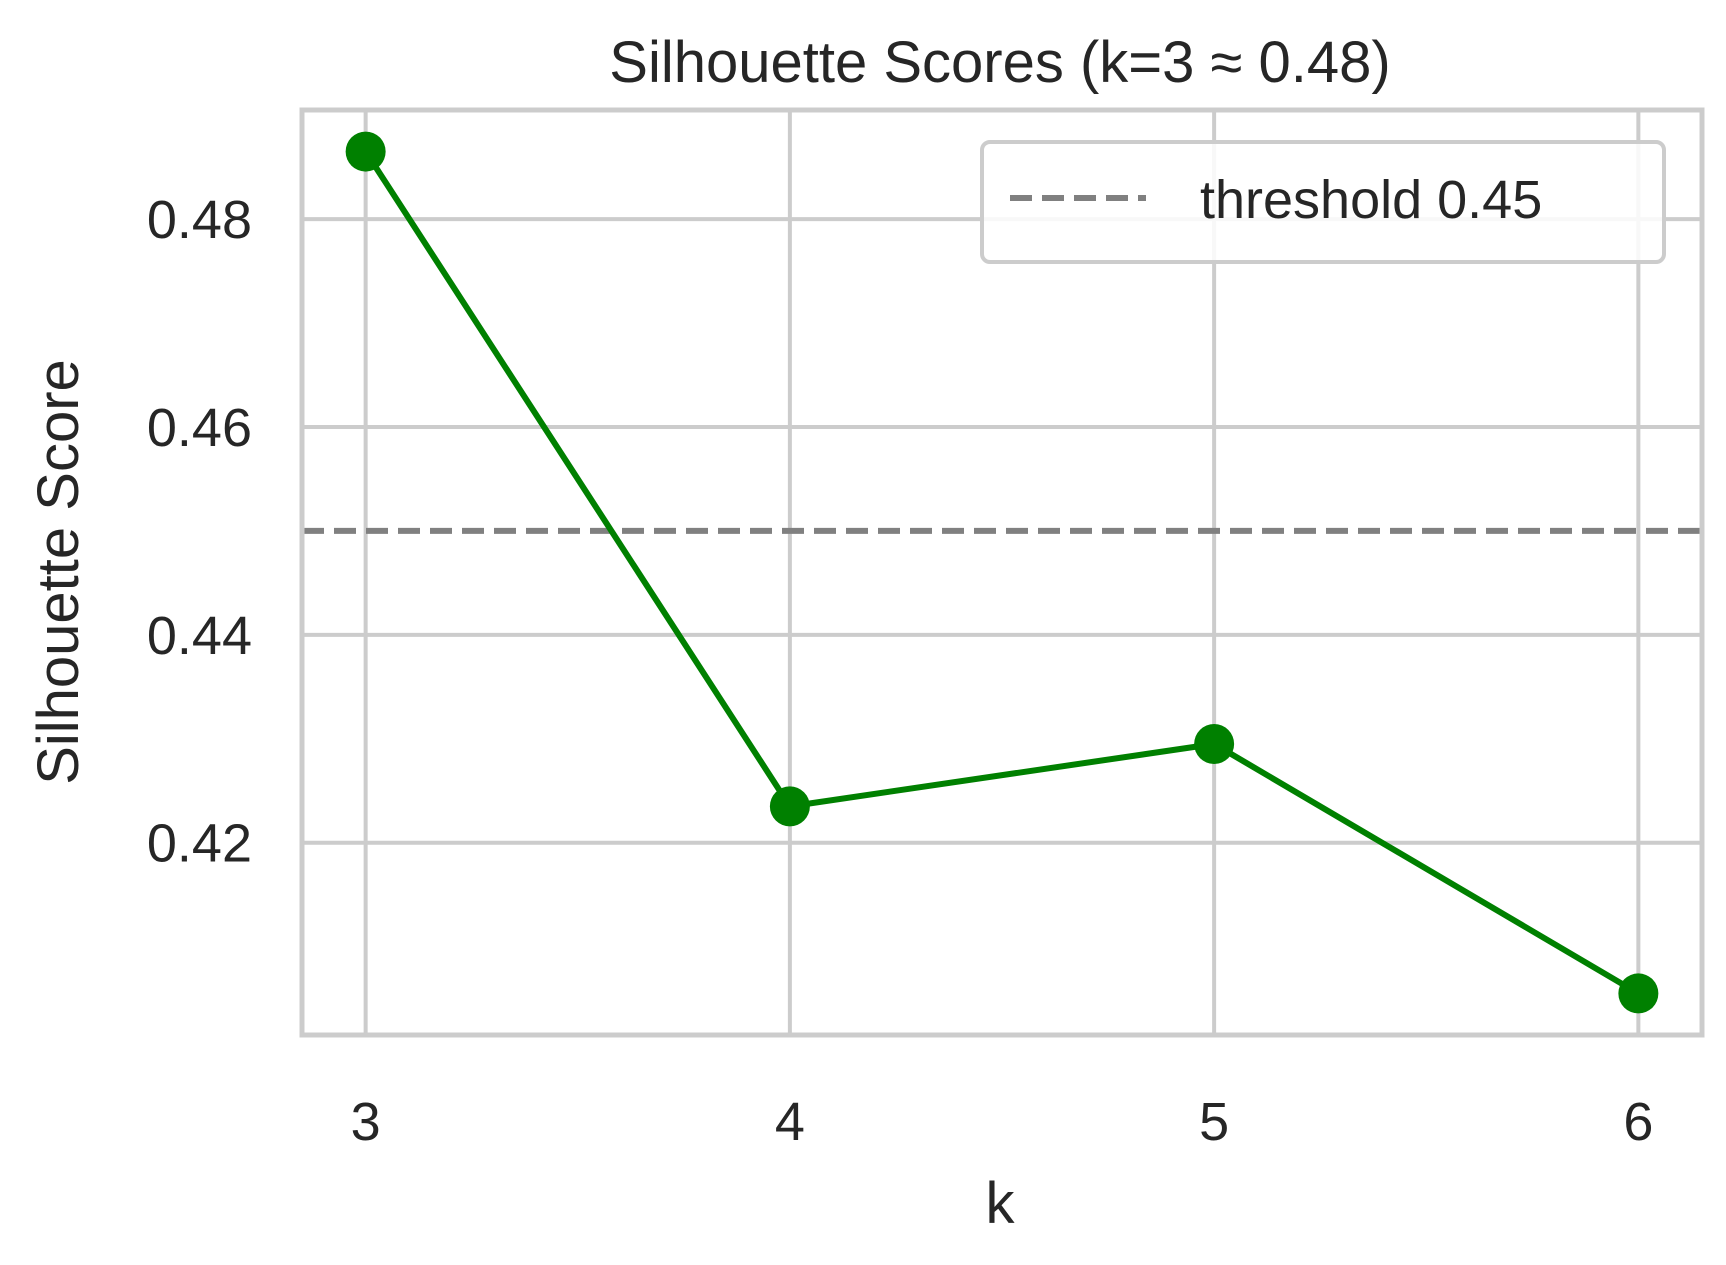  What do you see at coordinates (199, 428) in the screenshot?
I see `y-tick-label: 0.46` at bounding box center [199, 428].